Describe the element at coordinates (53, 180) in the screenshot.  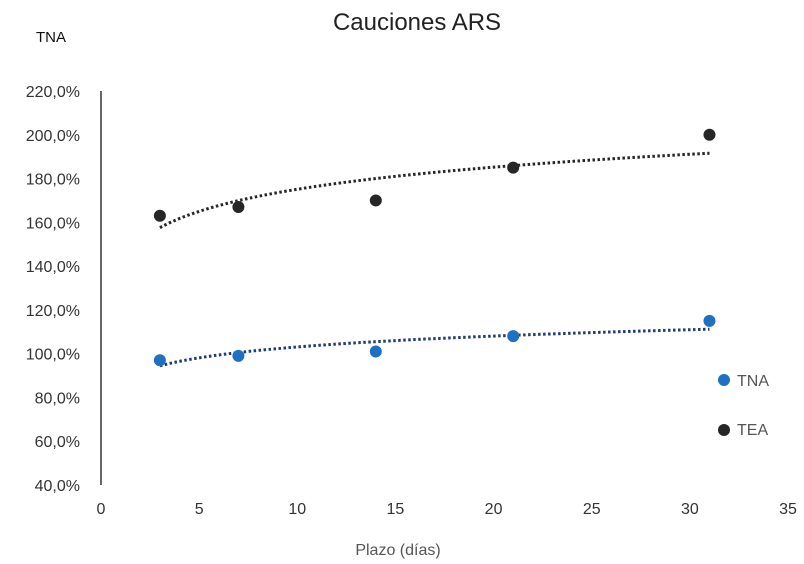
I see `y-tick-label: 180,0%` at that location.